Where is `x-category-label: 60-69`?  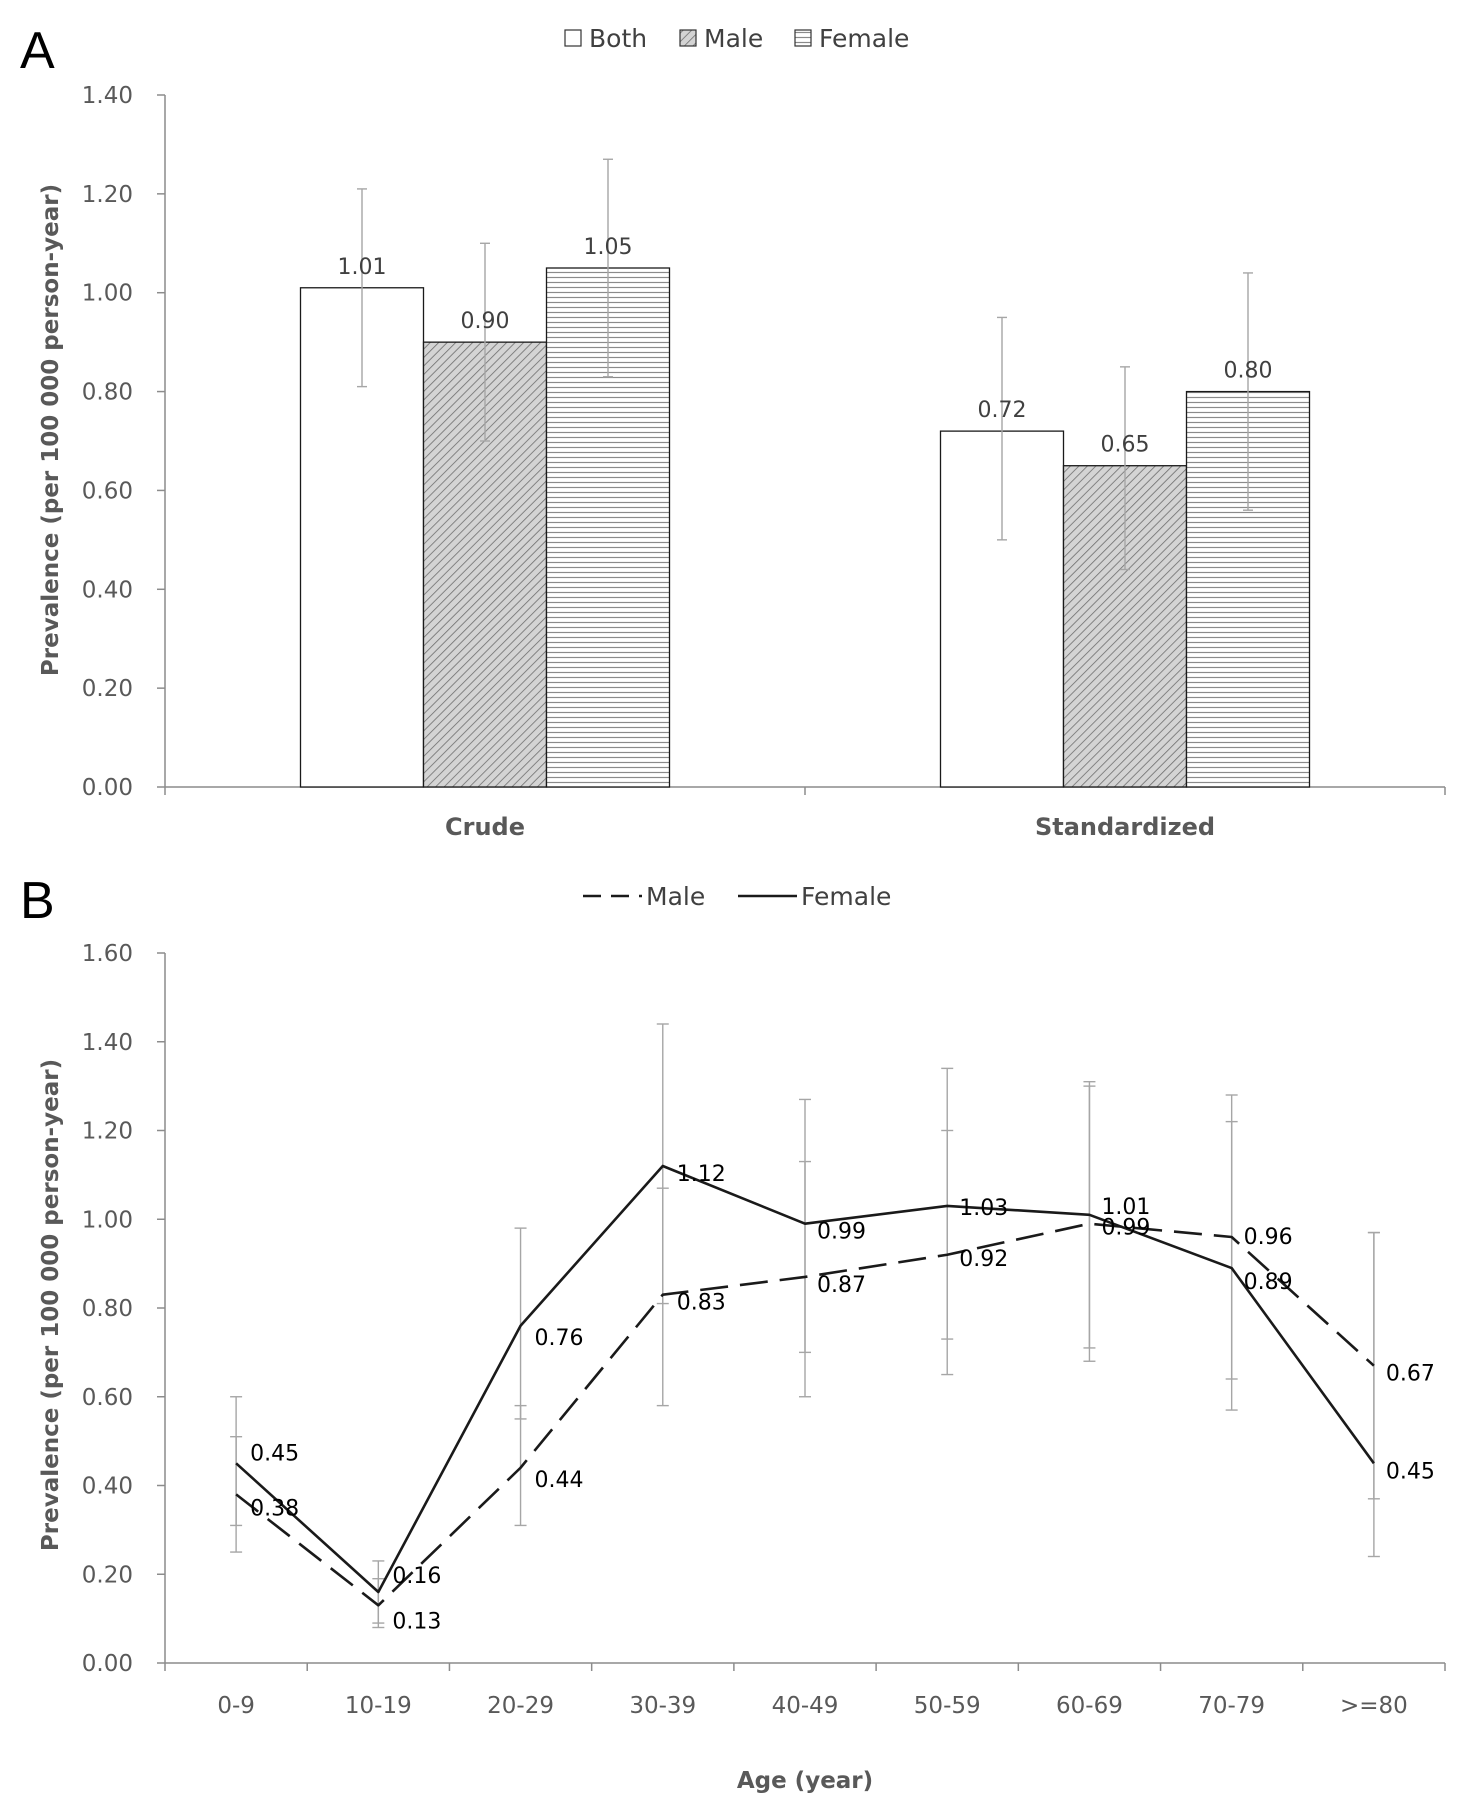 x-category-label: 60-69 is located at coordinates (1089, 1706).